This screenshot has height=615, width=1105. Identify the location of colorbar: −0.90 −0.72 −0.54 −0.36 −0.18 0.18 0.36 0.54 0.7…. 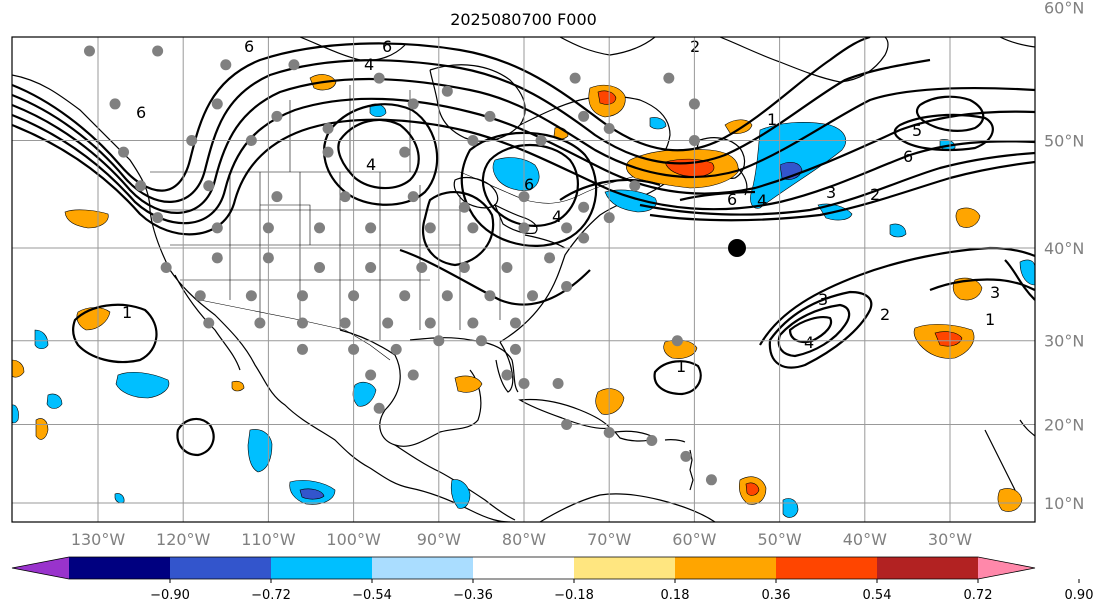
(552, 579).